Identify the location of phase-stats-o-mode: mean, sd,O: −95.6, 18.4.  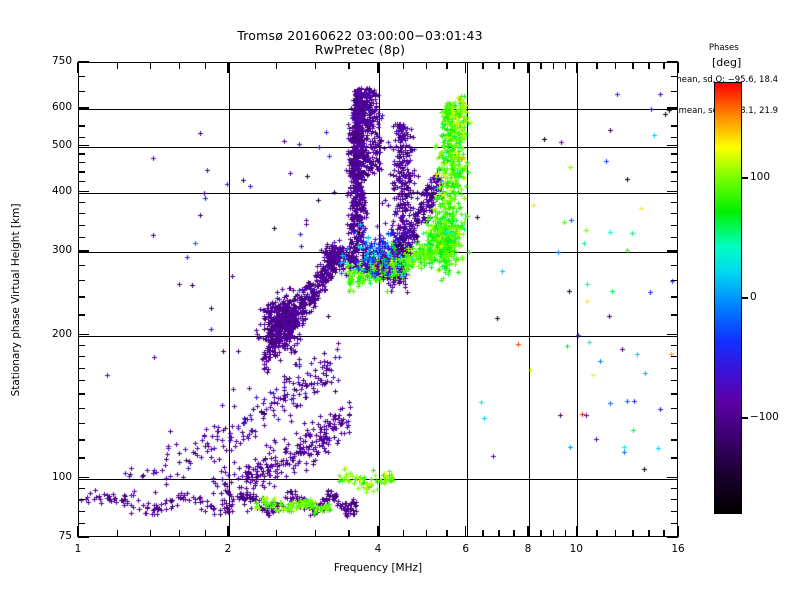
(725, 79).